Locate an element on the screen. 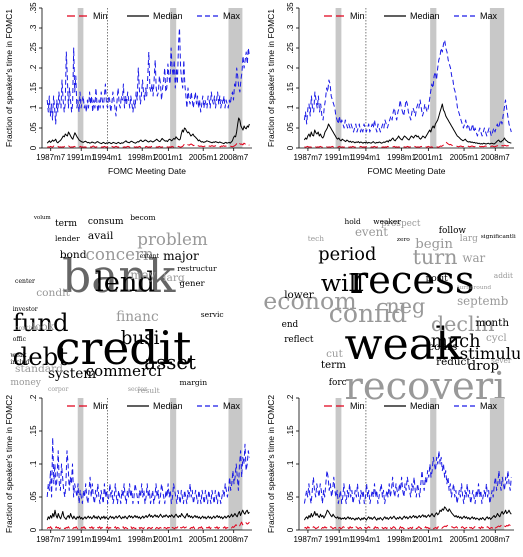  cloud-word: debt is located at coordinates (40, 356).